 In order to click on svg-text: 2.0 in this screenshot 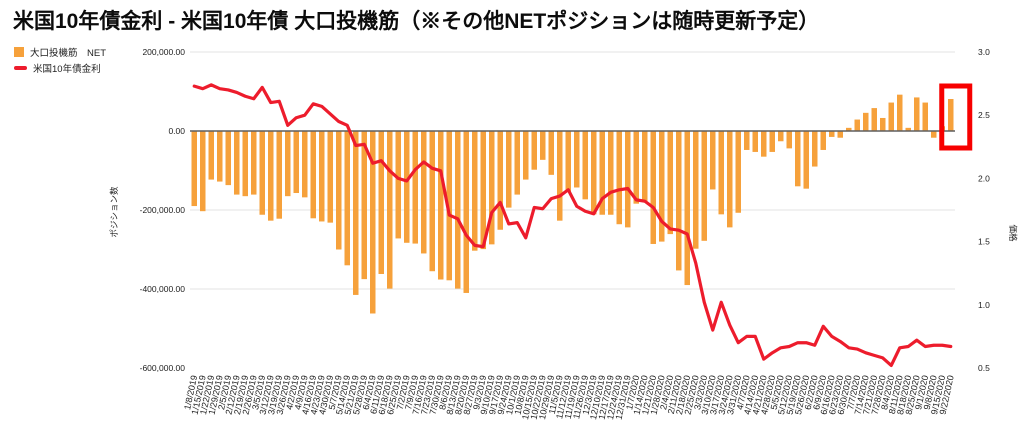, I will do `click(984, 178)`.